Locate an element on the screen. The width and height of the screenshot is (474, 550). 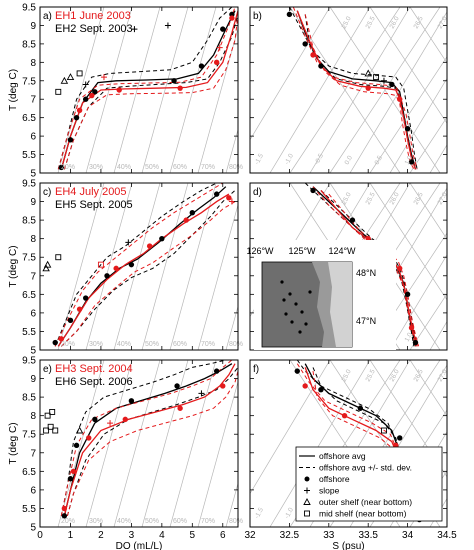
map-latitude-label: 48°N is located at coordinates (366, 273).